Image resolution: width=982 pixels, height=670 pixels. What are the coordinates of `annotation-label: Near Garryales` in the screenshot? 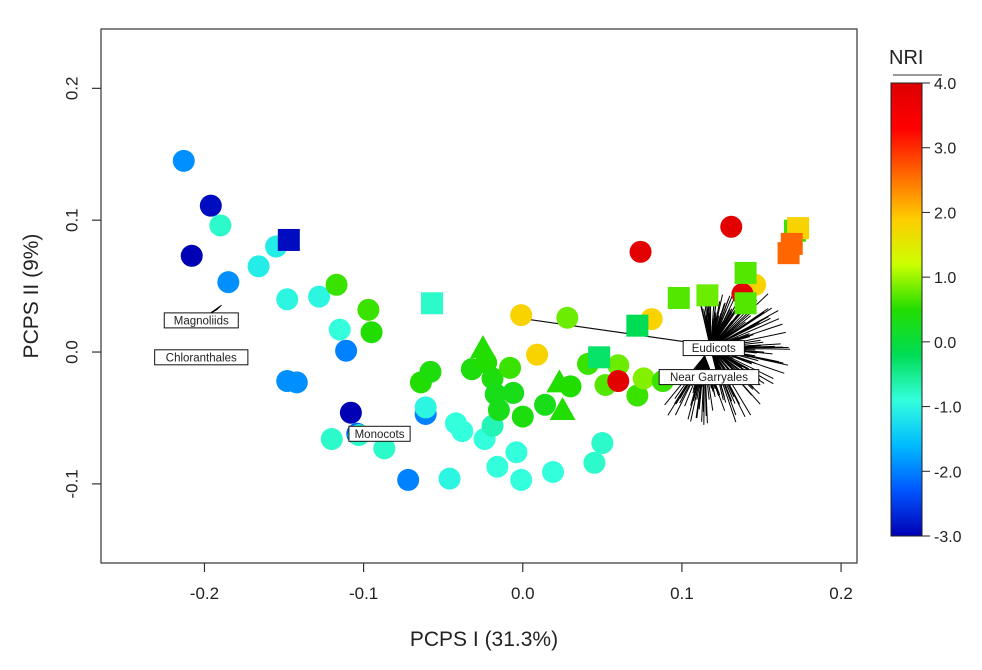 It's located at (709, 377).